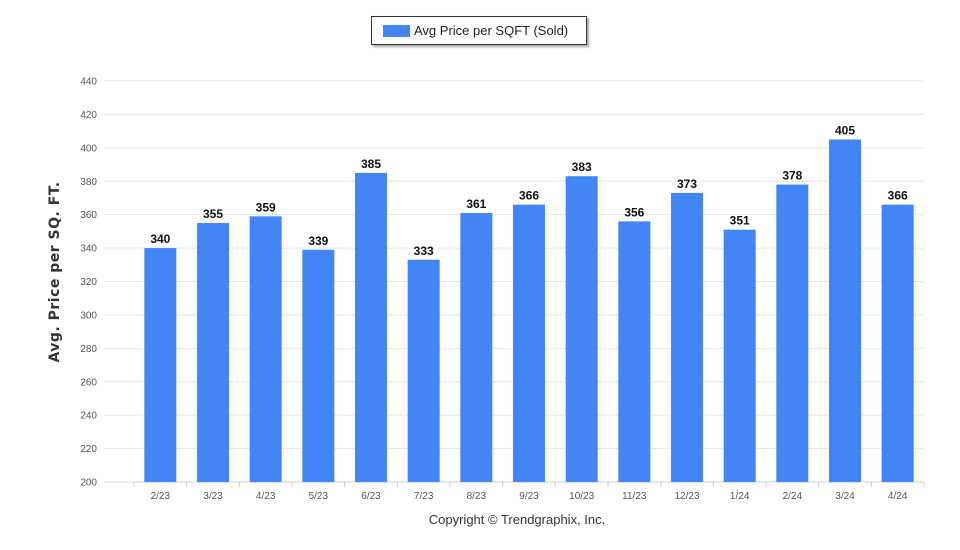  I want to click on x-tick-label: 11/23, so click(634, 496).